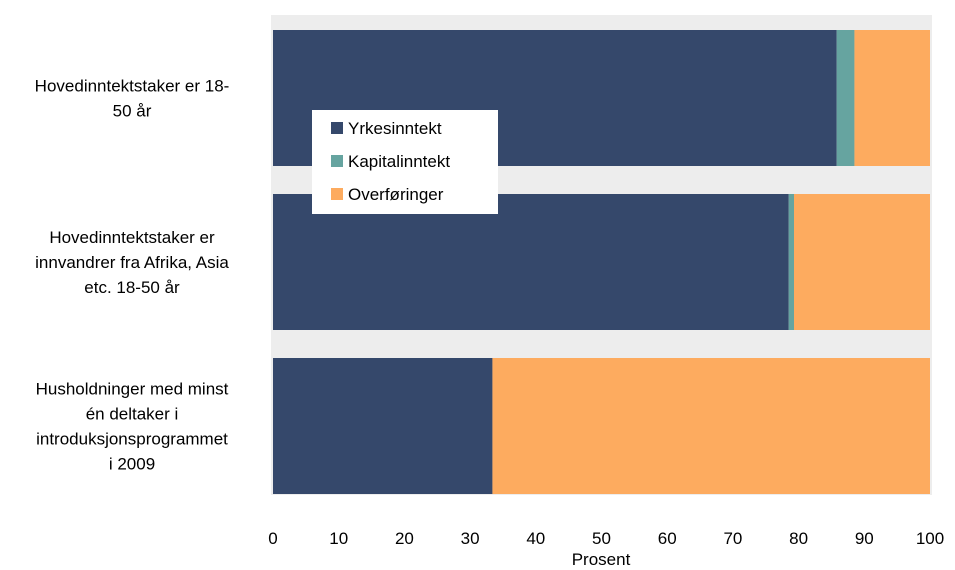 This screenshot has height=570, width=955. Describe the element at coordinates (601, 538) in the screenshot. I see `x-tick-label: 50` at that location.